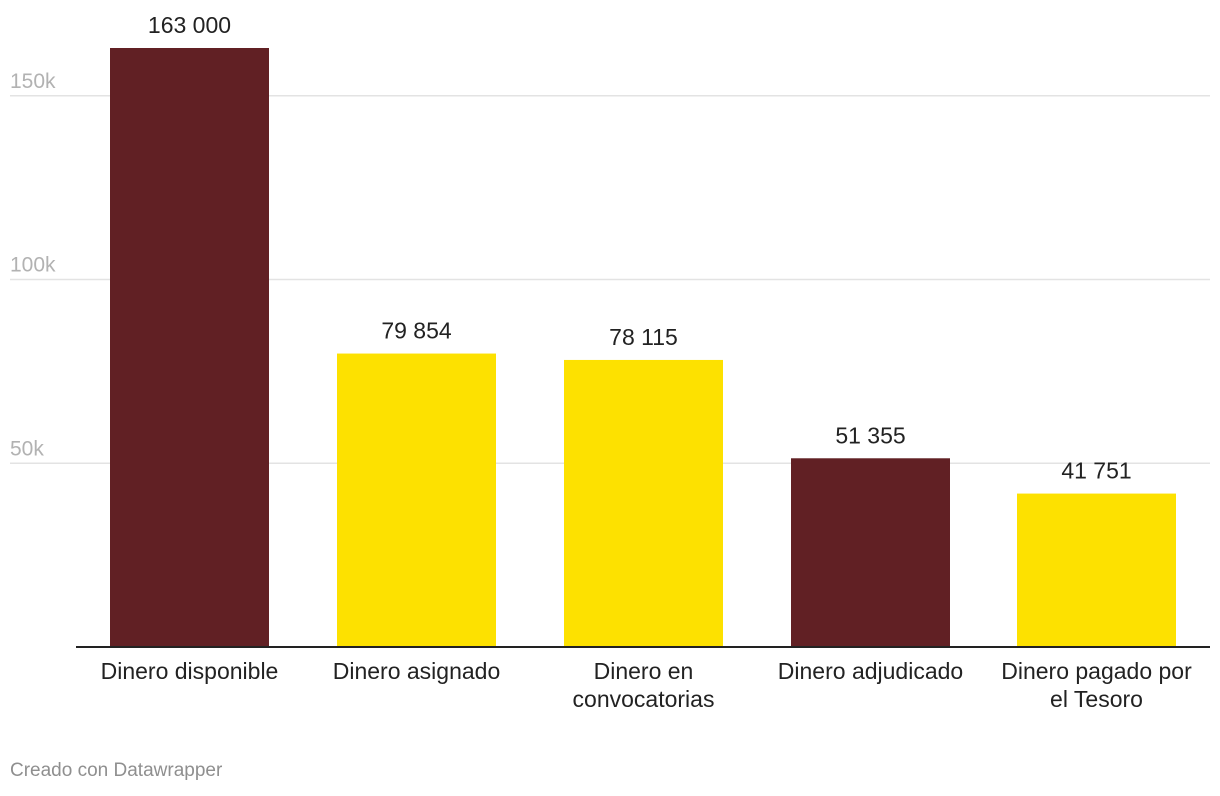 The height and width of the screenshot is (796, 1220). I want to click on data-label: 163 000, so click(189, 25).